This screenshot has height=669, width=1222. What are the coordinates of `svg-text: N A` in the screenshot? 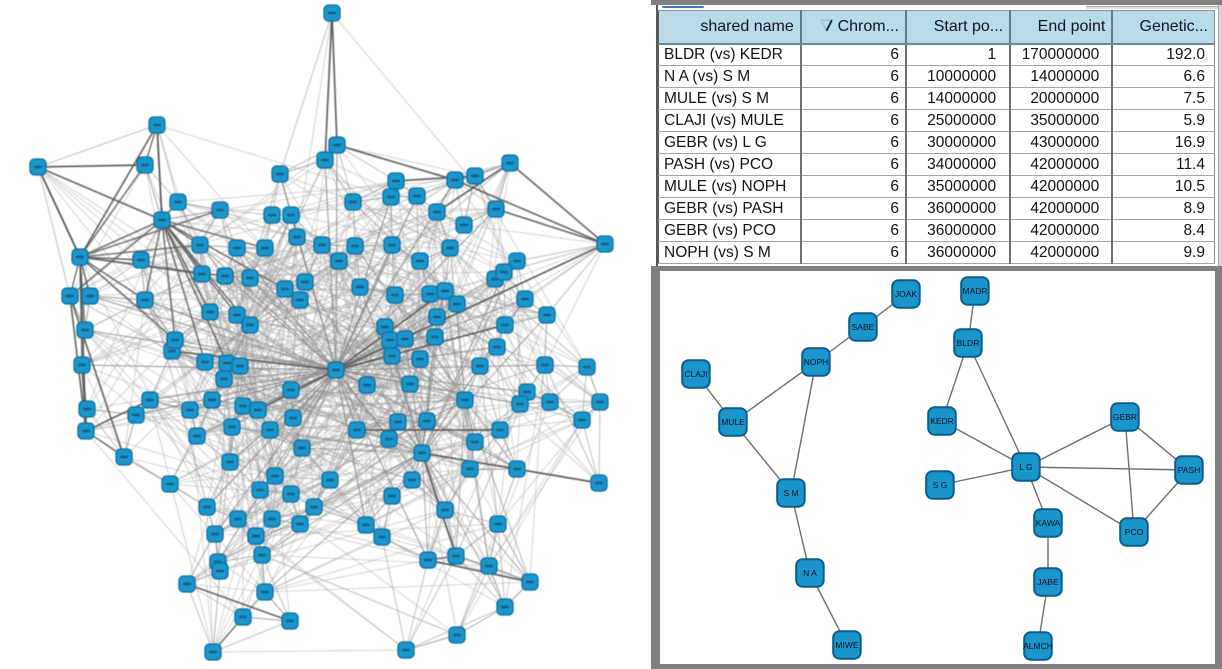 It's located at (810, 573).